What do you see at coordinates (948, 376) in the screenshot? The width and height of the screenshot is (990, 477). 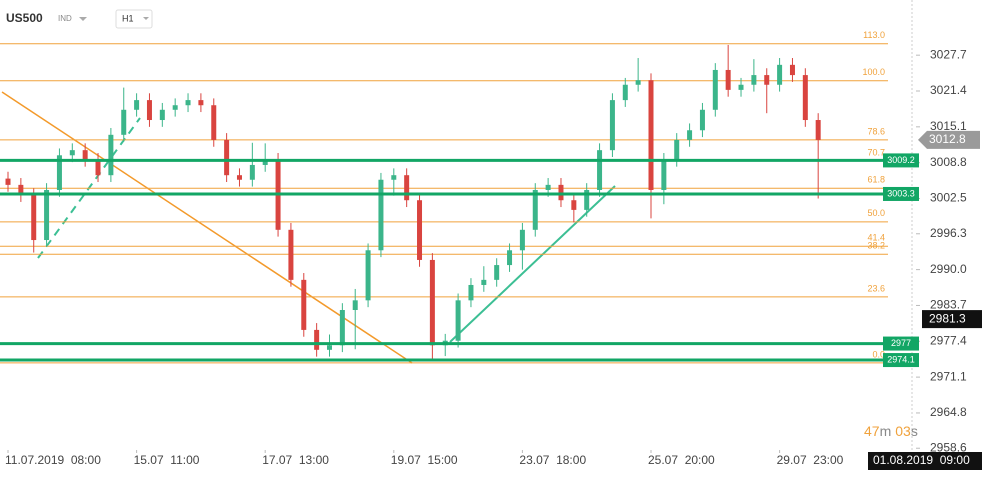 I see `y-tick-label: 2971.1` at bounding box center [948, 376].